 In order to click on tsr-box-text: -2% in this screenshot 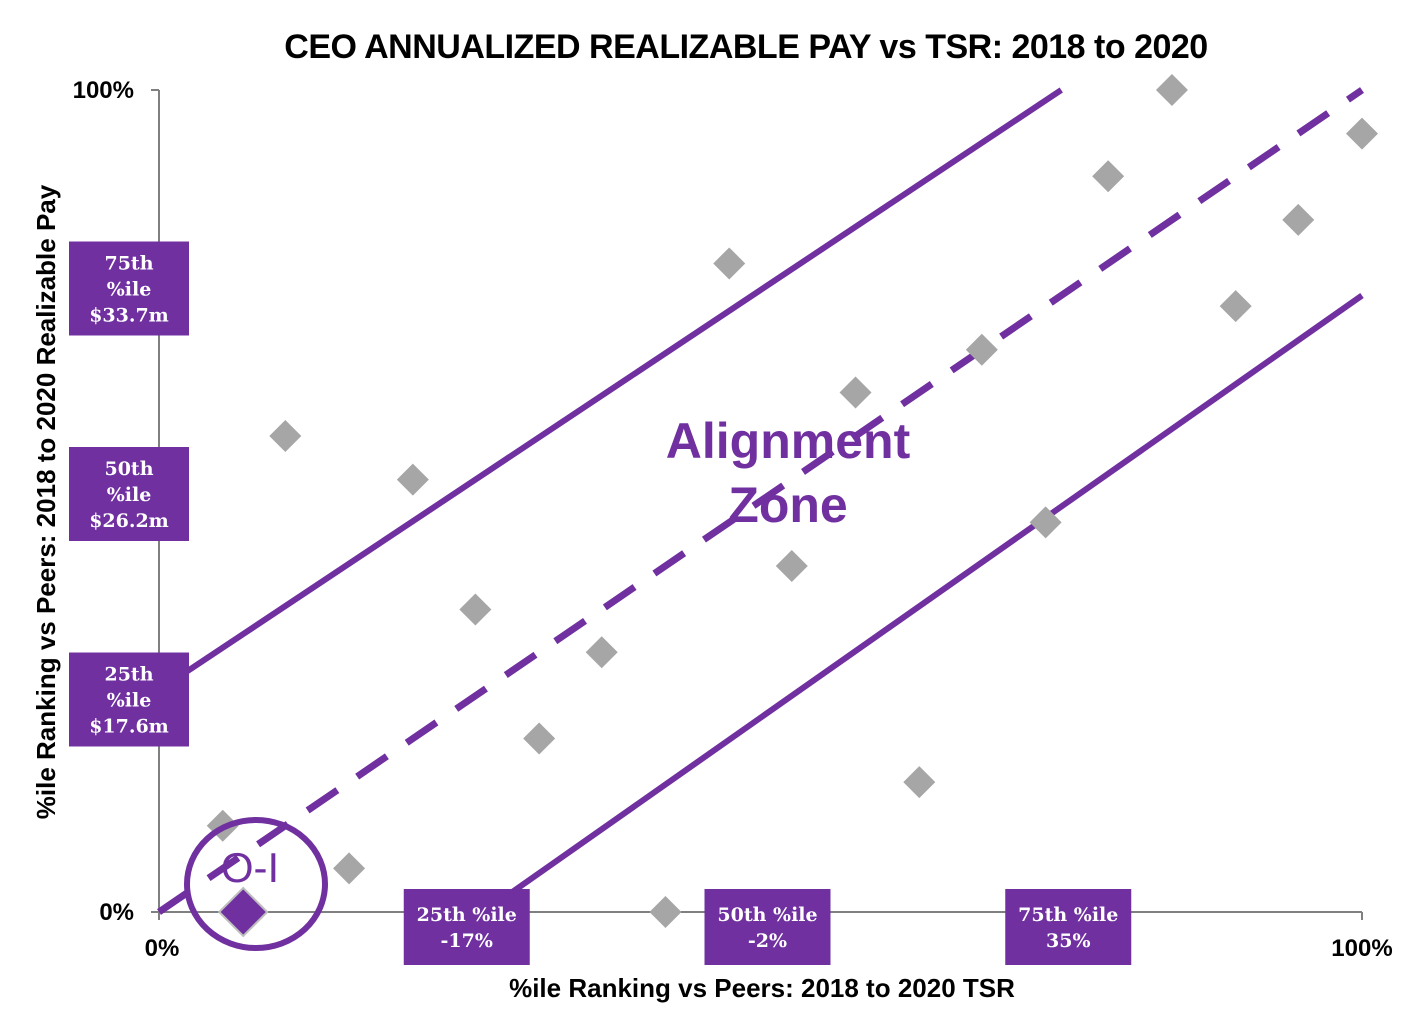, I will do `click(767, 941)`.